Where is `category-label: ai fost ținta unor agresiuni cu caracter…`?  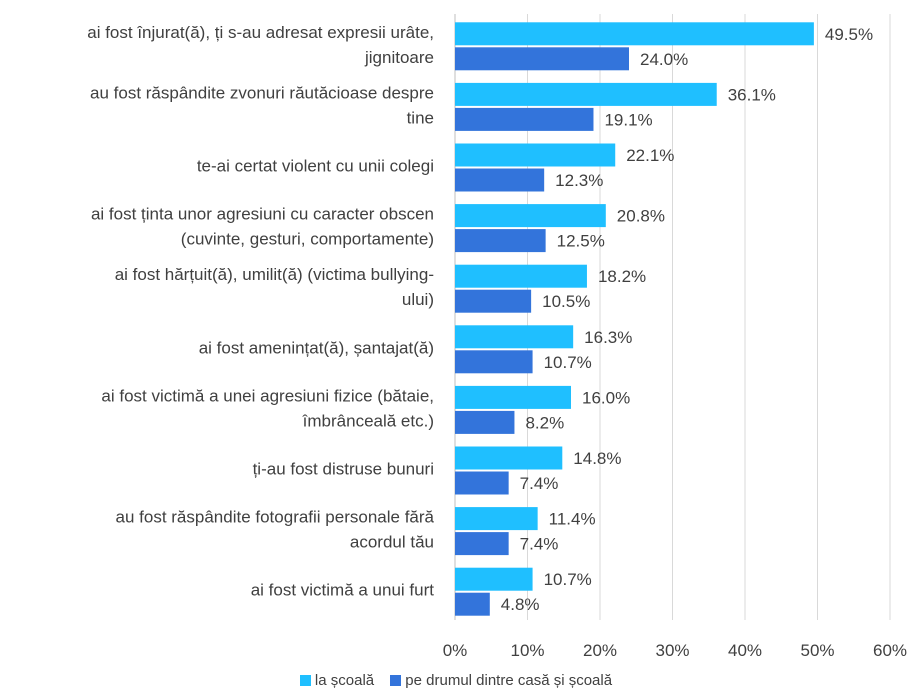
category-label: ai fost ținta unor agresiuni cu caracter… is located at coordinates (262, 214).